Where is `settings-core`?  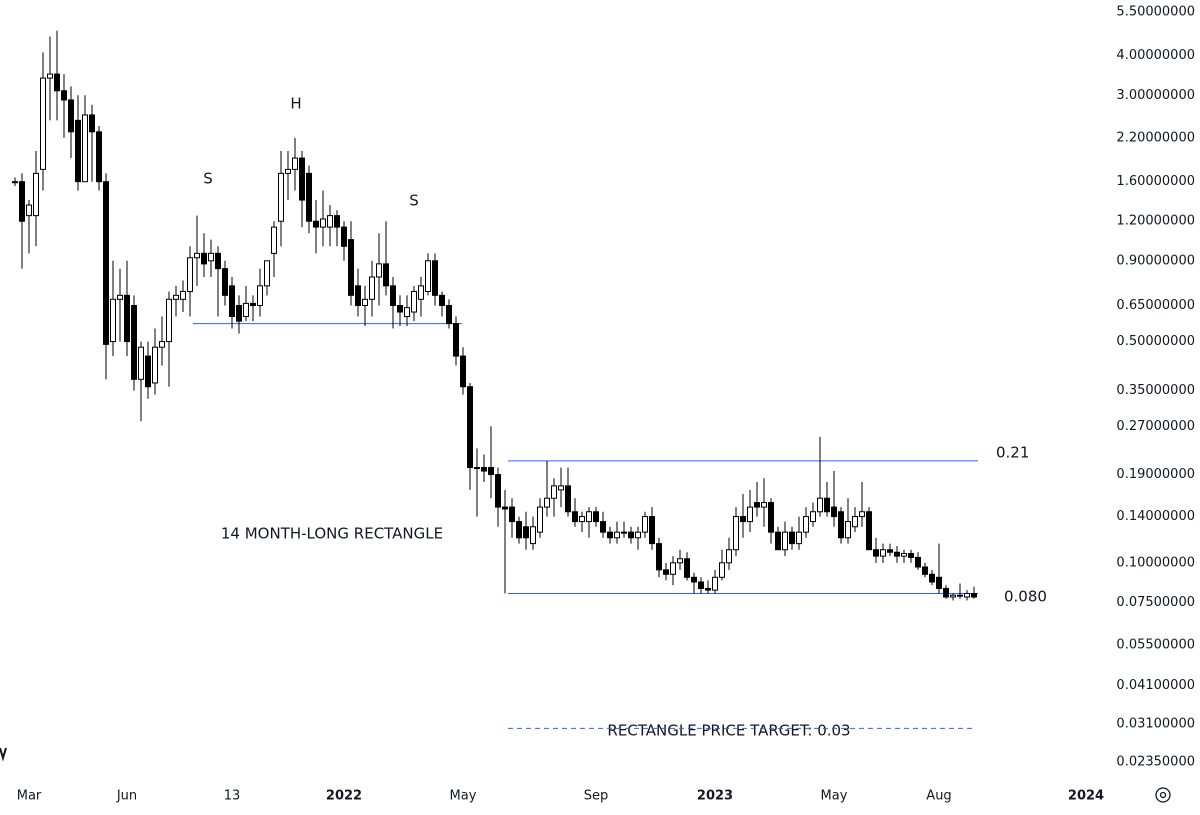 settings-core is located at coordinates (1163, 795).